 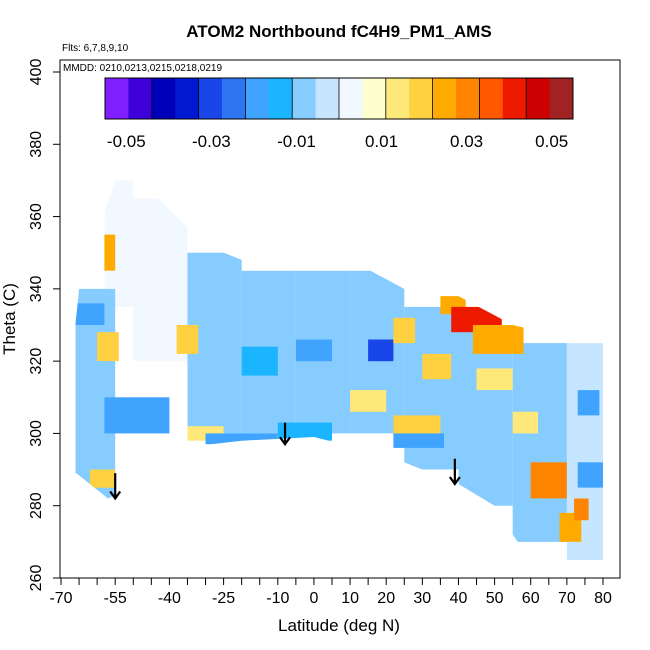 I want to click on colorbar-tick-label: -0.05, so click(x=126, y=141).